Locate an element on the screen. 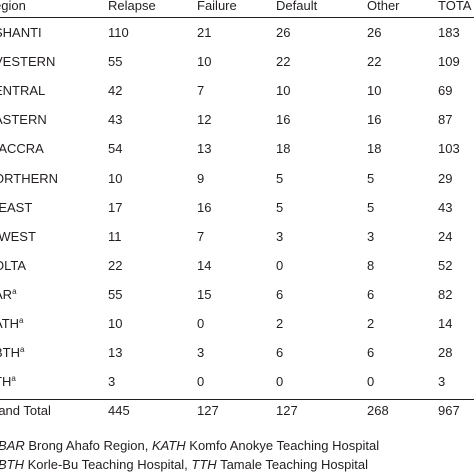 The height and width of the screenshot is (474, 474). cell-region-text: rand Total is located at coordinates (25, 410).